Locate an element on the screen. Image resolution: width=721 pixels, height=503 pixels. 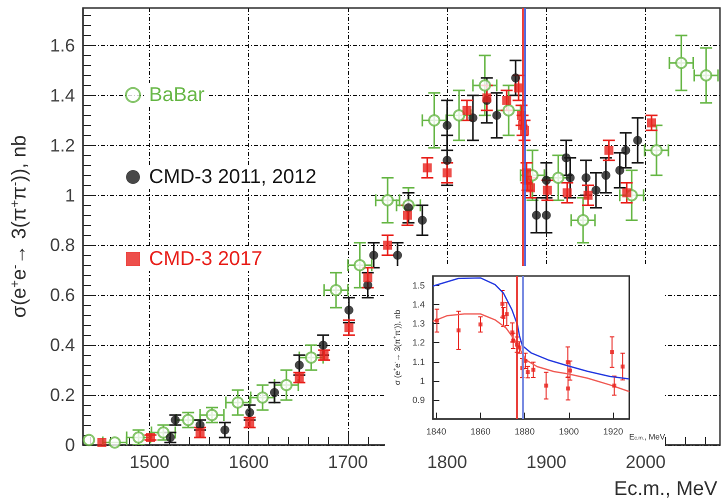
x-tick-label: 1840 is located at coordinates (436, 431).